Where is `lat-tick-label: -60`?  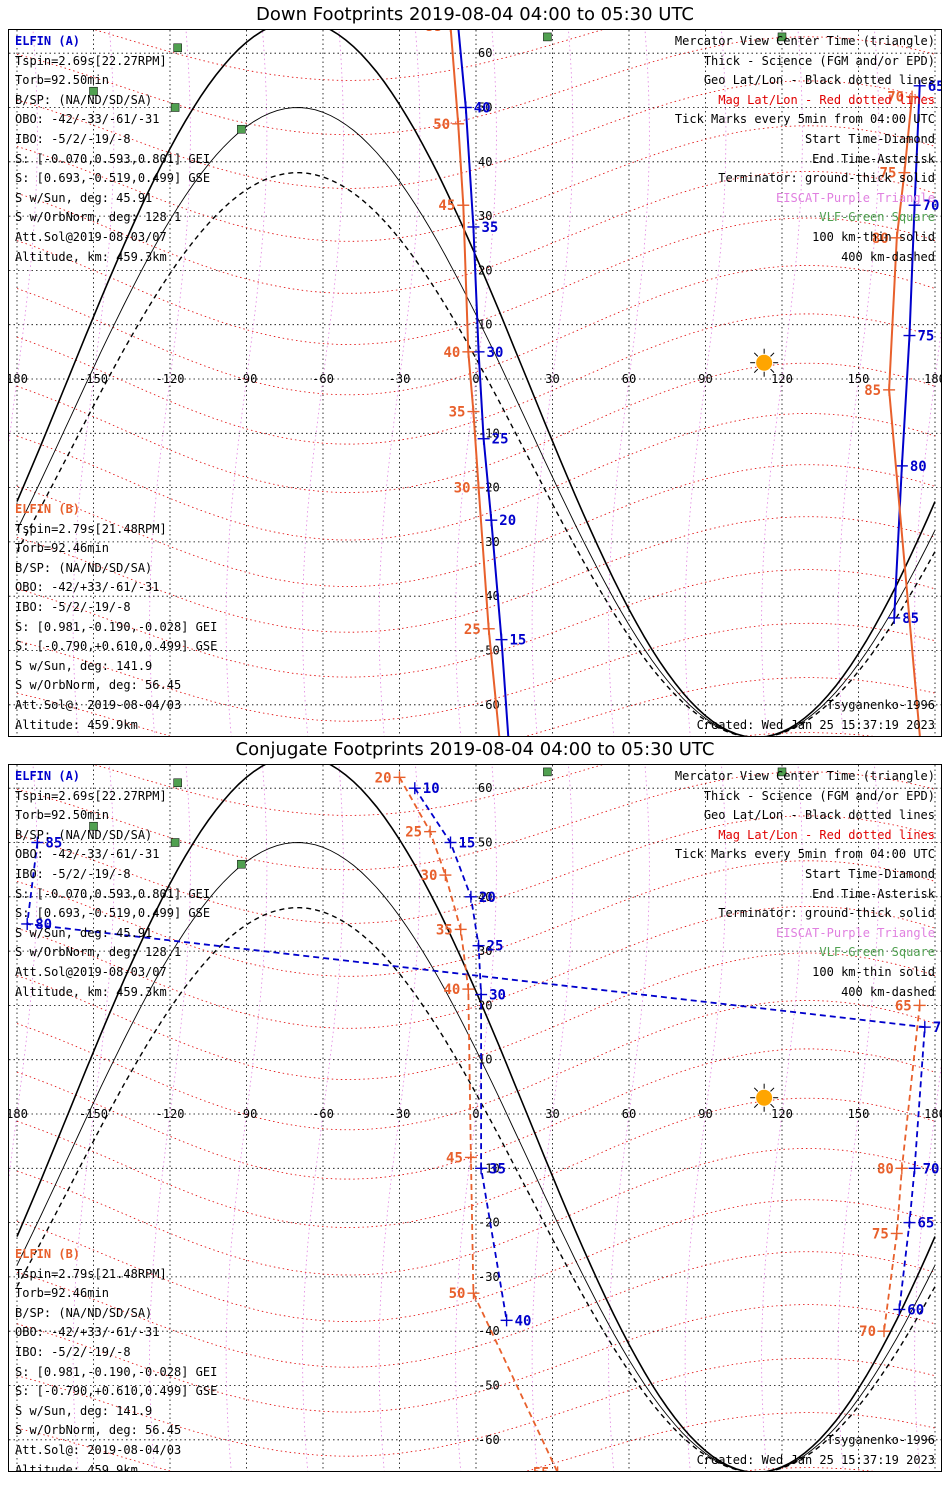
lat-tick-label: -60 is located at coordinates (489, 1440).